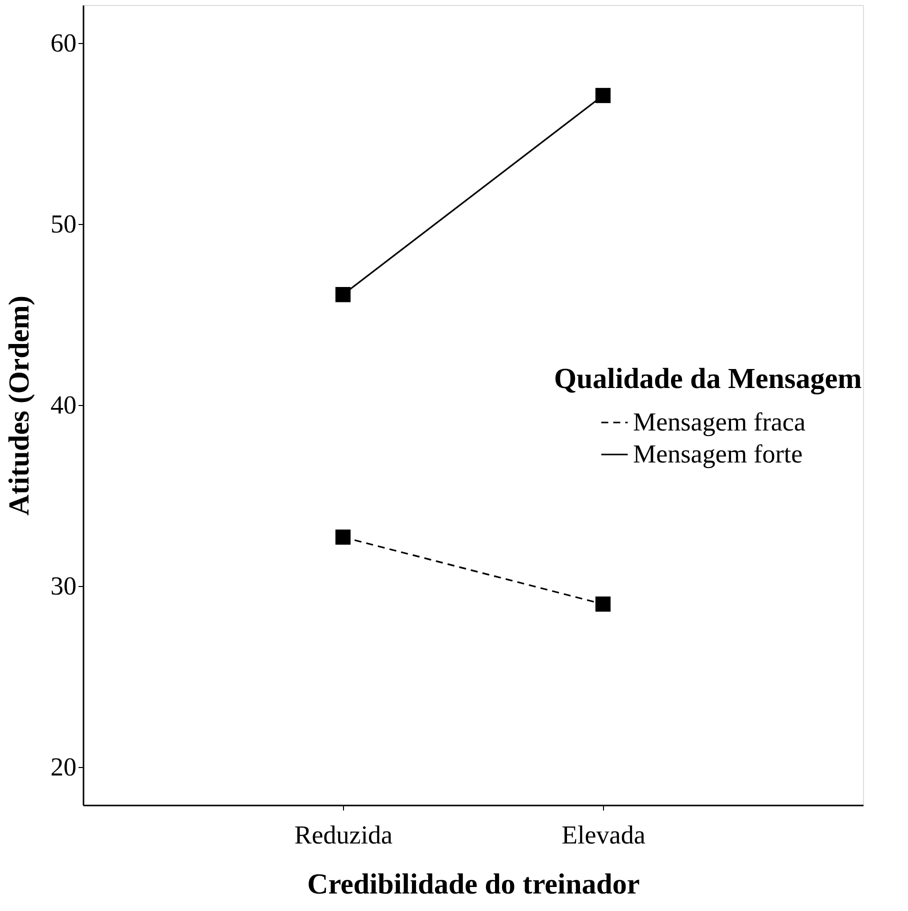 The image size is (908, 911). What do you see at coordinates (63, 43) in the screenshot?
I see `y-tick-label: 60` at bounding box center [63, 43].